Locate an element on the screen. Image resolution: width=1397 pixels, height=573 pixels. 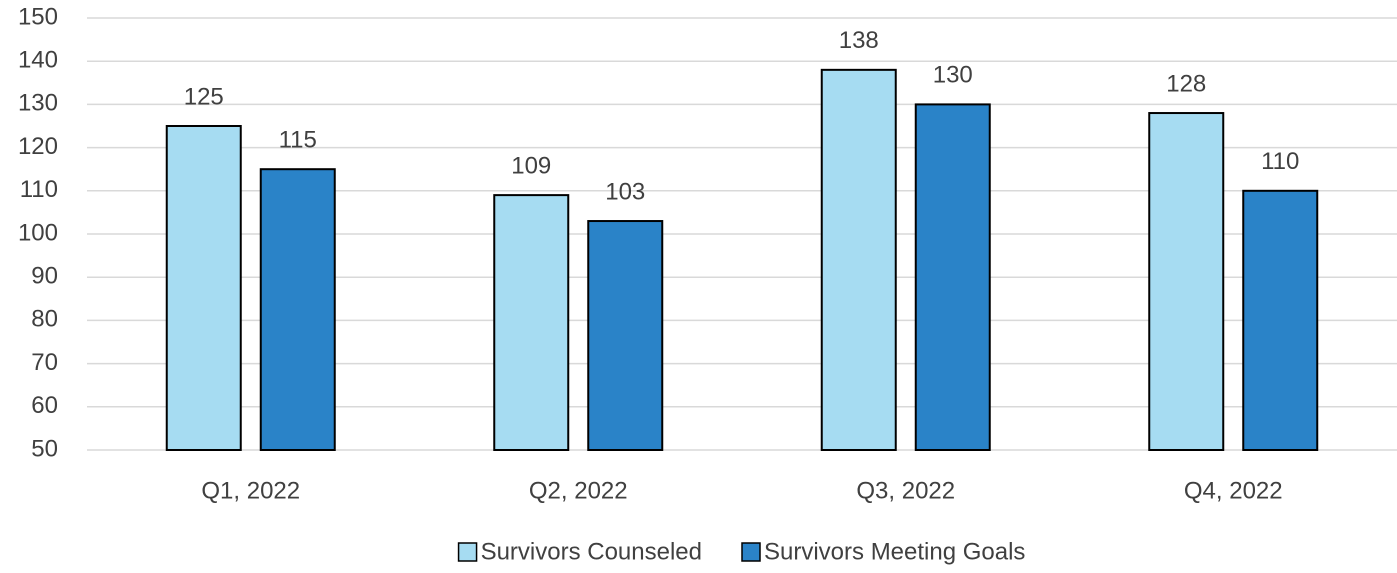
y-tick-label: 120 is located at coordinates (38, 146).